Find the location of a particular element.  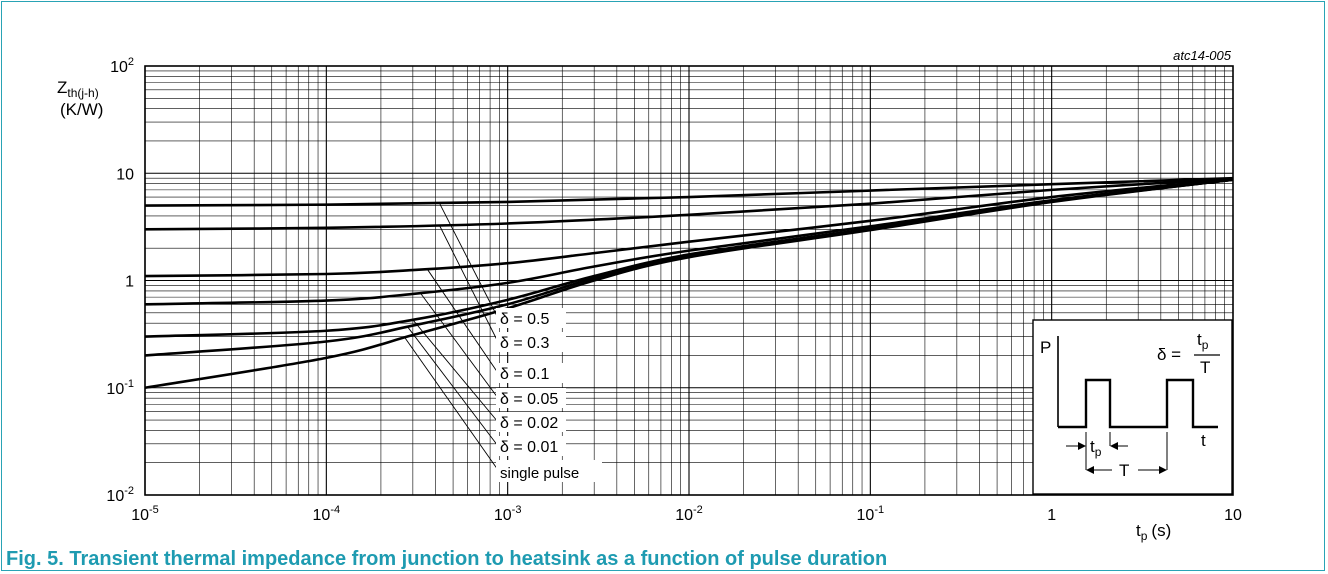

x-axis-label-main: t is located at coordinates (1138, 530).